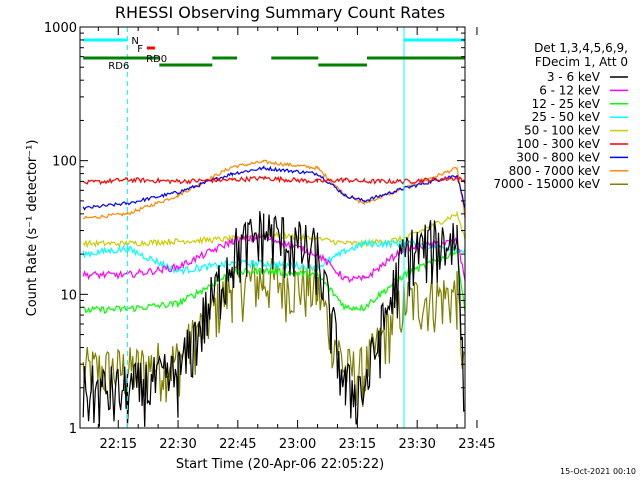 The image size is (640, 480). I want to click on legend-label-8: 7000 - 15000 keV, so click(546, 184).